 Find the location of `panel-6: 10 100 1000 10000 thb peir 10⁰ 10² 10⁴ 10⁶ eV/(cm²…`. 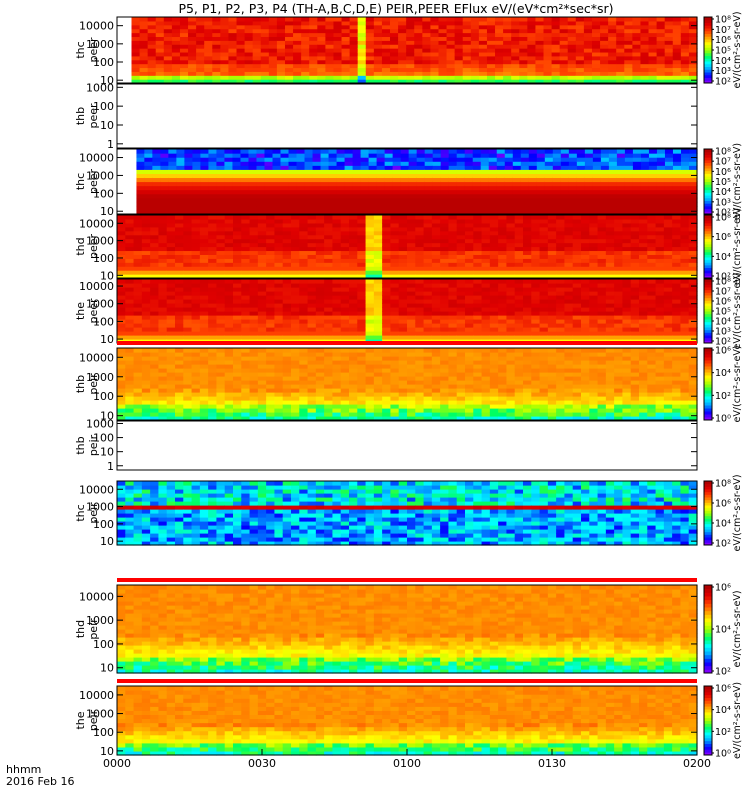

panel-6: 10 100 1000 10000 thb peir 10⁰ 10² 10⁴ 10⁶ eV/(cm²… is located at coordinates (408, 383).